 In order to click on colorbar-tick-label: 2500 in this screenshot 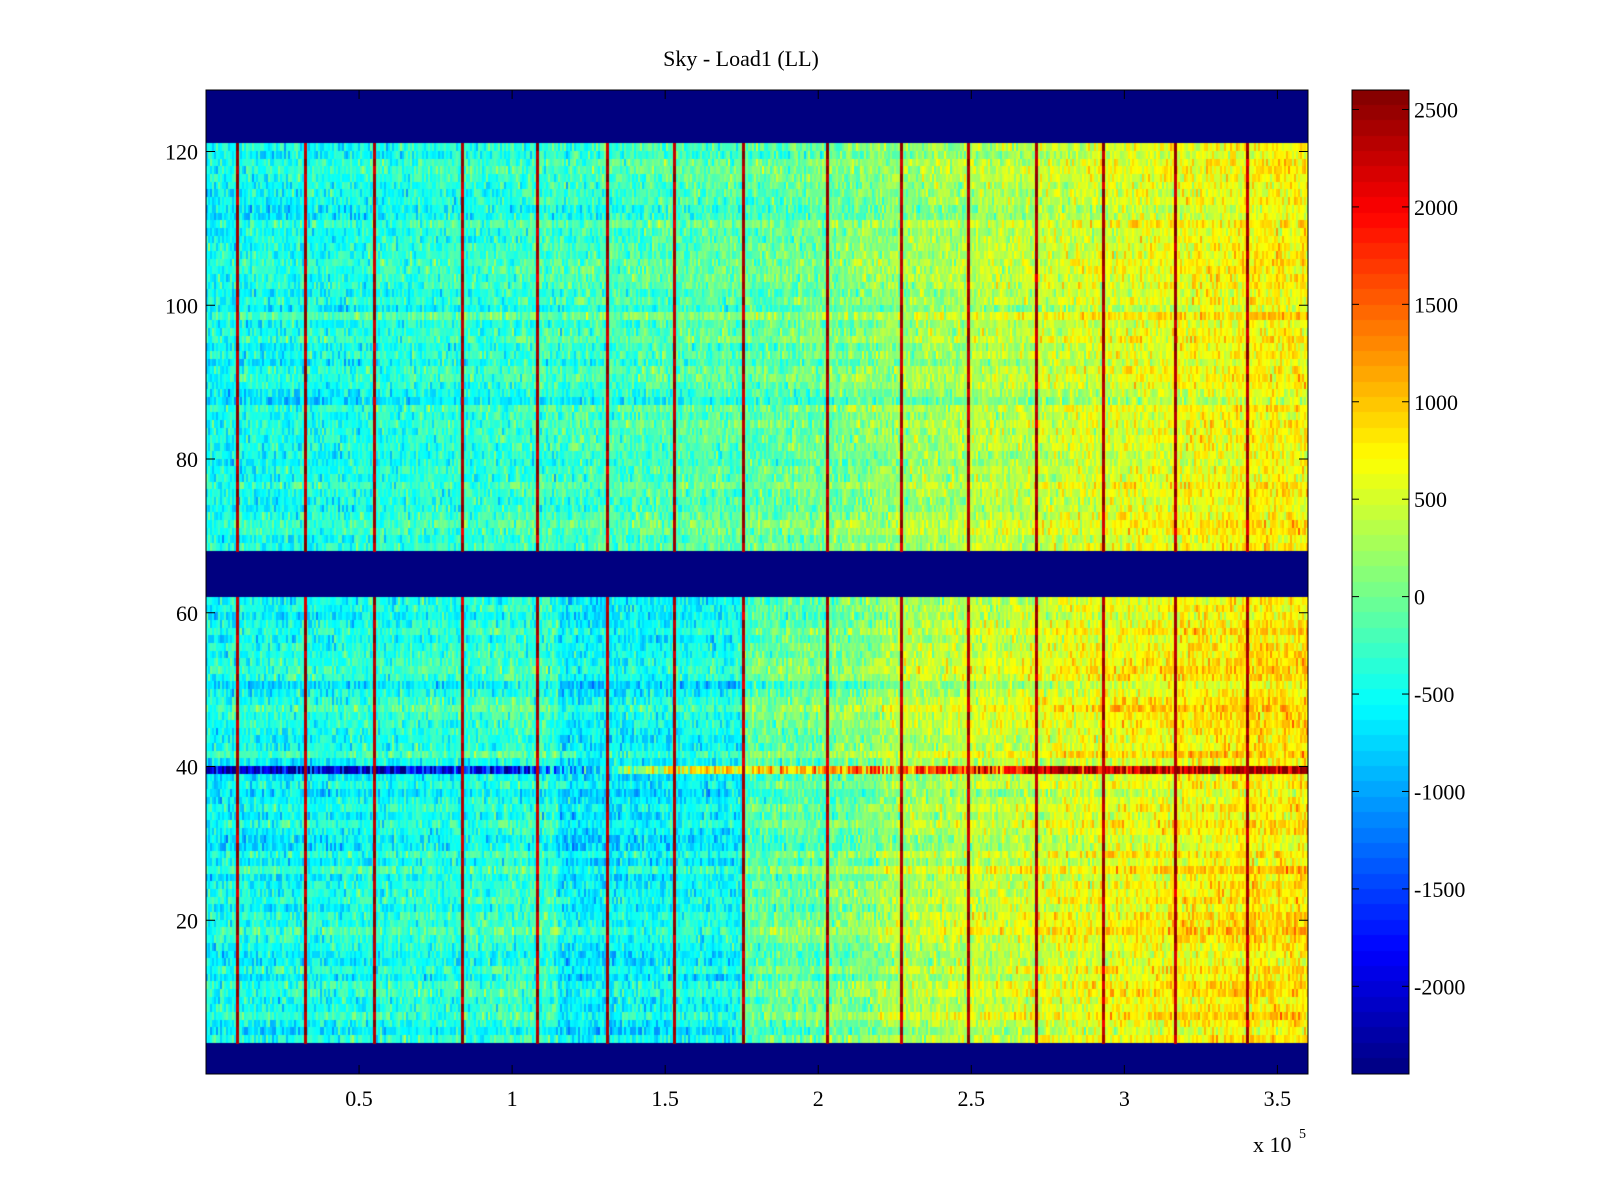, I will do `click(1436, 109)`.